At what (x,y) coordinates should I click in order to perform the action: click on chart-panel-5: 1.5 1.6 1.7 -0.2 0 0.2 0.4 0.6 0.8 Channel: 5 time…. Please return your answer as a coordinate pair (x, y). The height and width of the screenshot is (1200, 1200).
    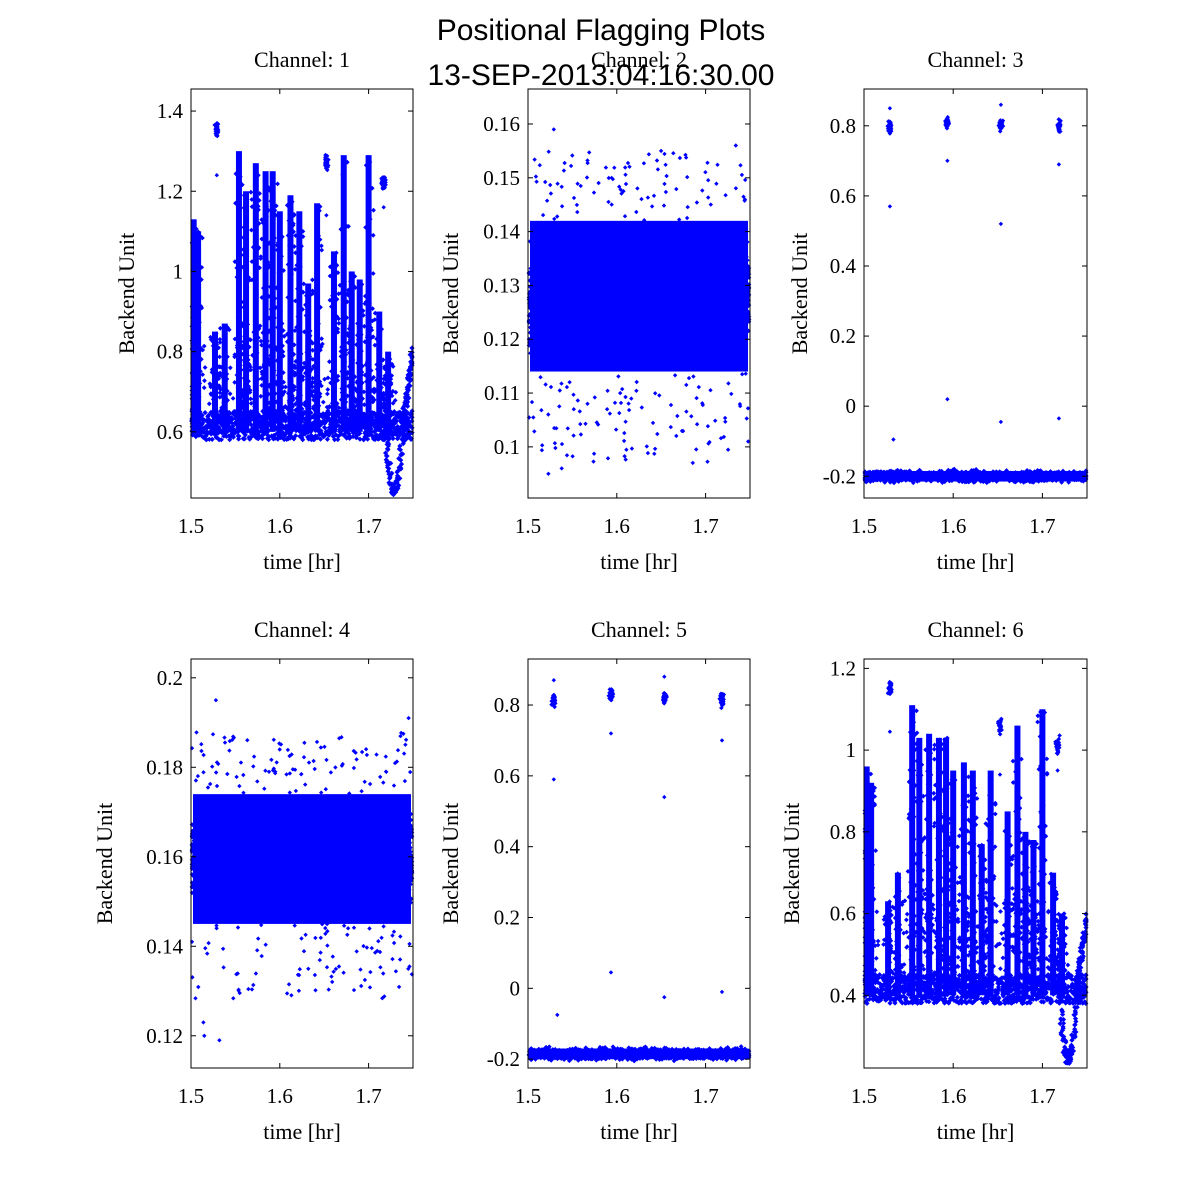
    Looking at the image, I should click on (595, 880).